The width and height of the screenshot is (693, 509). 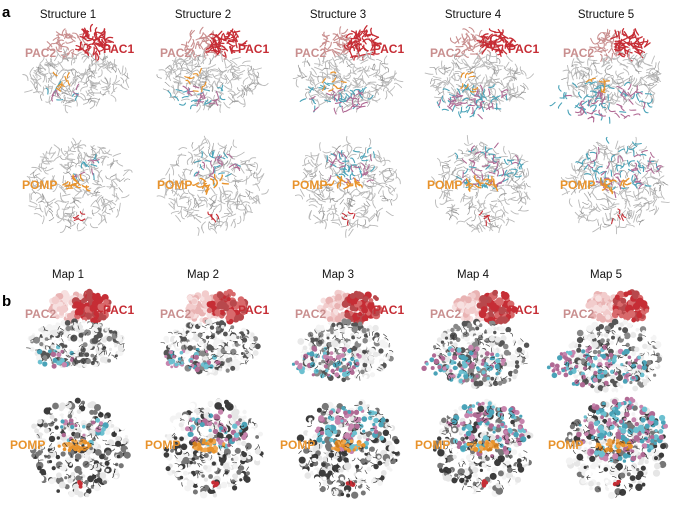 What do you see at coordinates (473, 15) in the screenshot?
I see `column-title: Structure 4` at bounding box center [473, 15].